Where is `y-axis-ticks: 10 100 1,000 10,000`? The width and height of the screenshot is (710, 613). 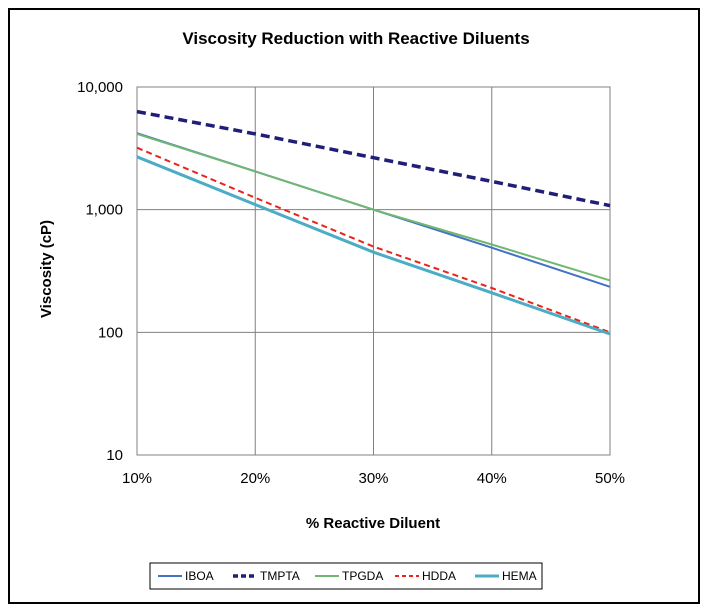
y-axis-ticks: 10 100 1,000 10,000 is located at coordinates (100, 271).